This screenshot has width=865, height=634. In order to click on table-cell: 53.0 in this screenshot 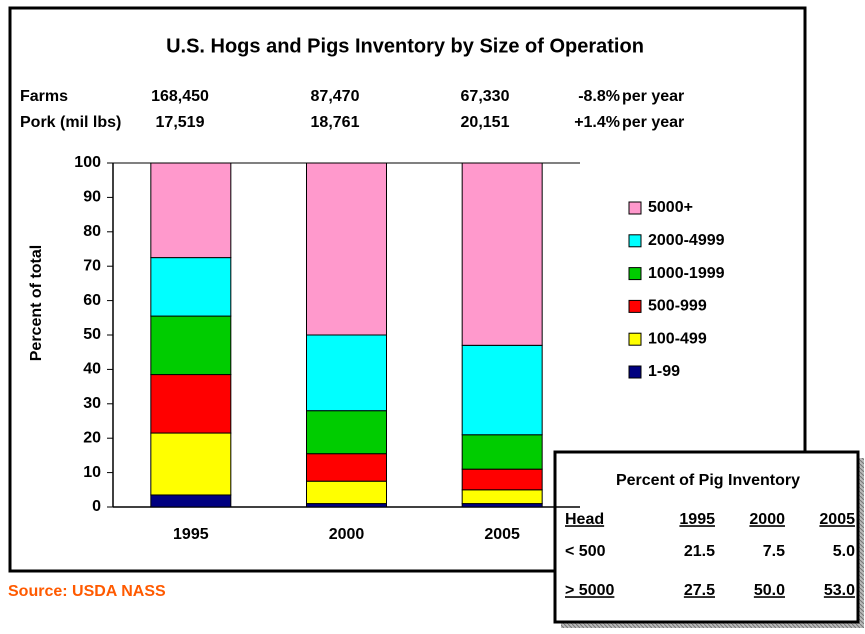, I will do `click(839, 590)`.